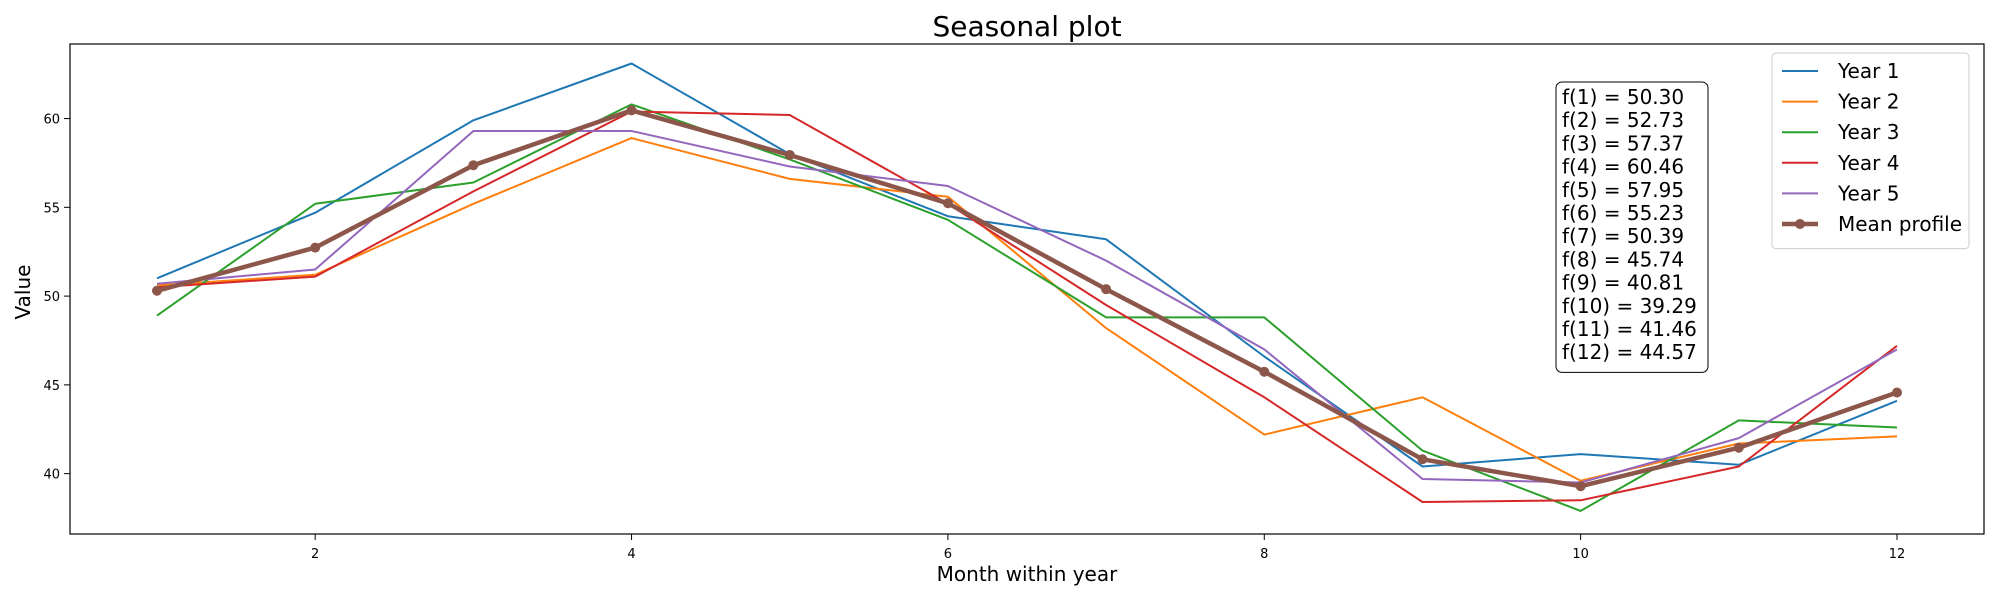 The image size is (2000, 600). I want to click on y-tick-label: 55, so click(51, 208).